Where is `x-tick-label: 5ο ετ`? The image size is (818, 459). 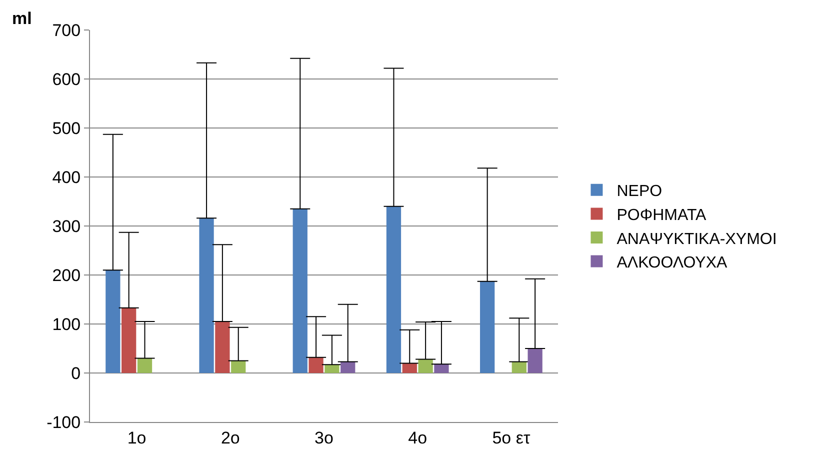 x-tick-label: 5ο ετ is located at coordinates (511, 438).